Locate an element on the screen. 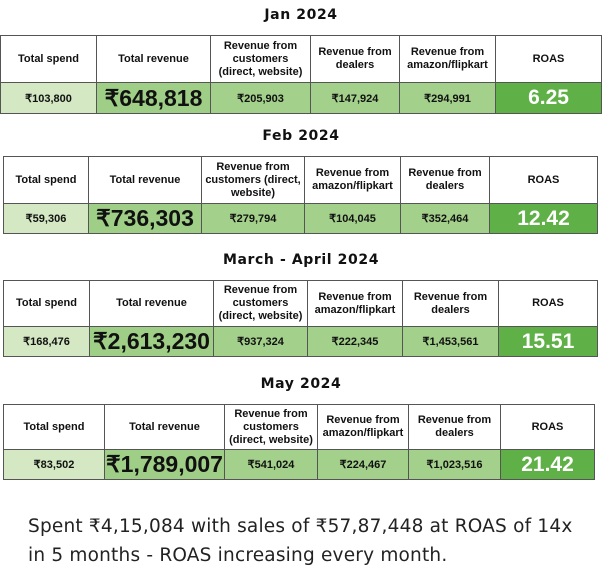  value-revenue-dealers: ₹147,924 is located at coordinates (355, 98).